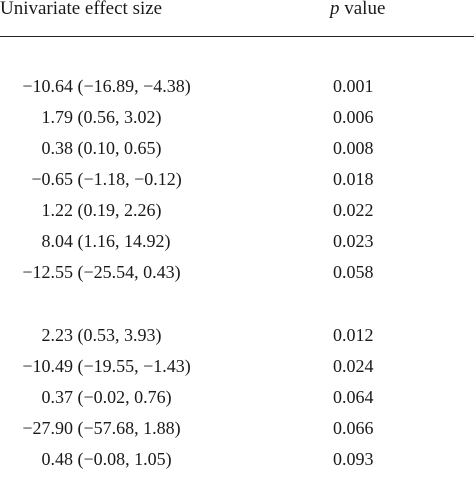 The height and width of the screenshot is (479, 474). Describe the element at coordinates (353, 335) in the screenshot. I see `p-value-cell: 0.012` at that location.